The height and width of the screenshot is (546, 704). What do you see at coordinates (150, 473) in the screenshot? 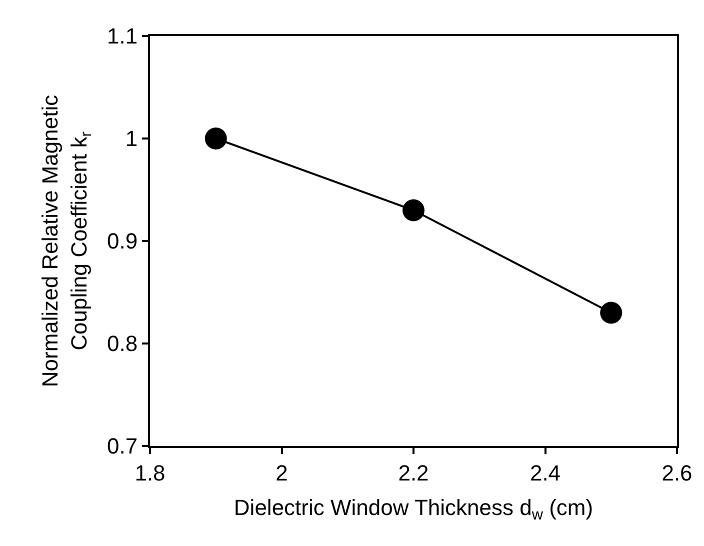
I see `x-tick-label: 1.8` at bounding box center [150, 473].